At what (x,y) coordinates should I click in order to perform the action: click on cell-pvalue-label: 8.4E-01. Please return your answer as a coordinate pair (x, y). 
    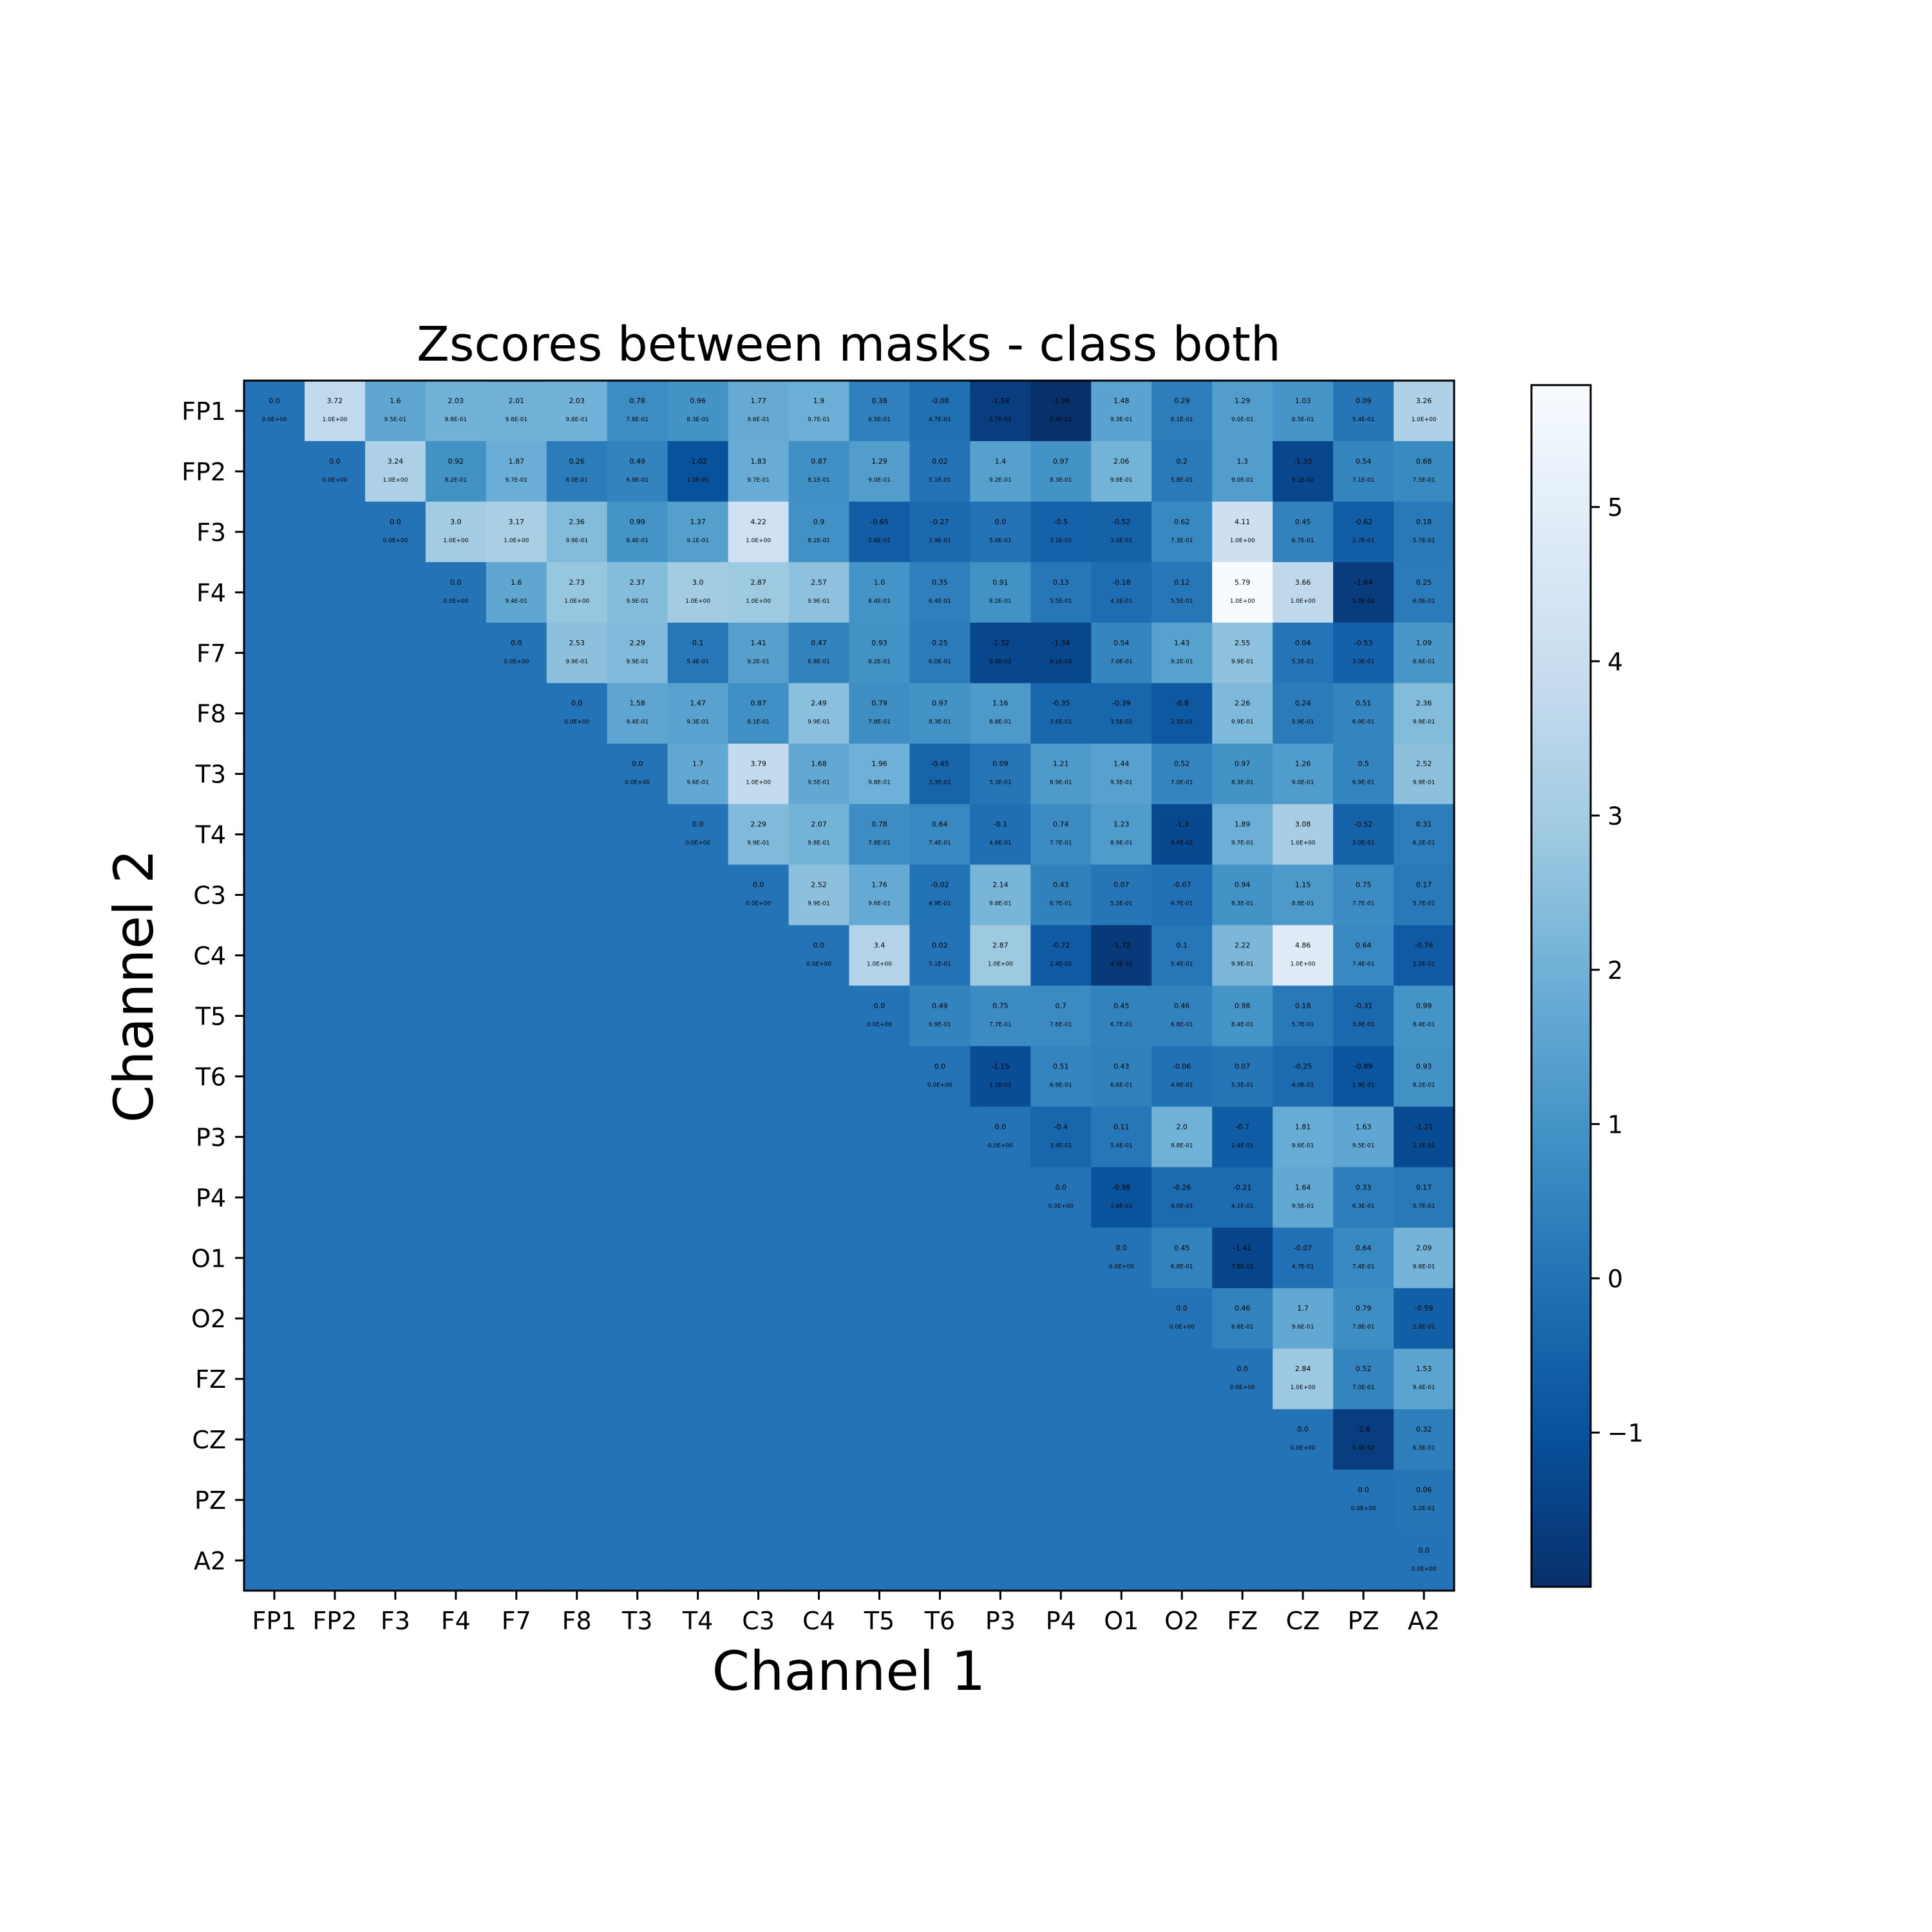
    Looking at the image, I should click on (879, 602).